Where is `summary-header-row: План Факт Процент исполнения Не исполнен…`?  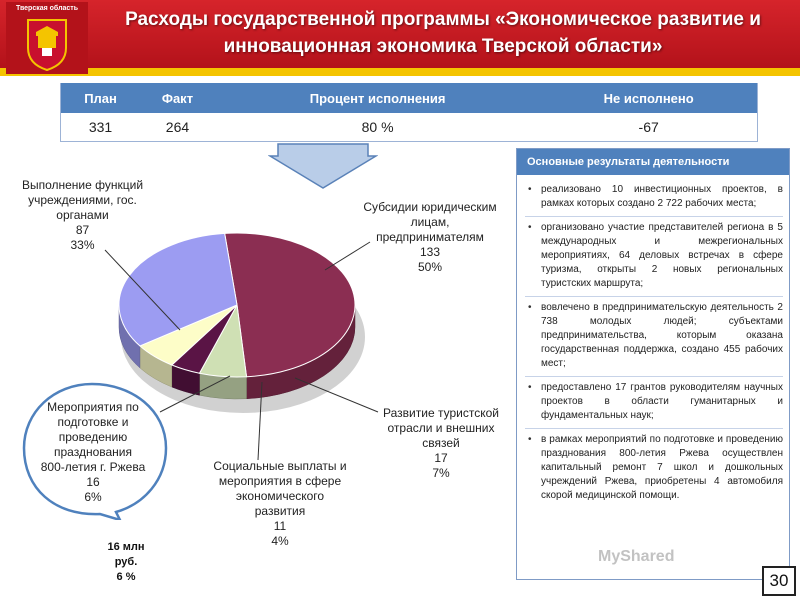
summary-header-row: План Факт Процент исполнения Не исполнен… is located at coordinates (409, 98).